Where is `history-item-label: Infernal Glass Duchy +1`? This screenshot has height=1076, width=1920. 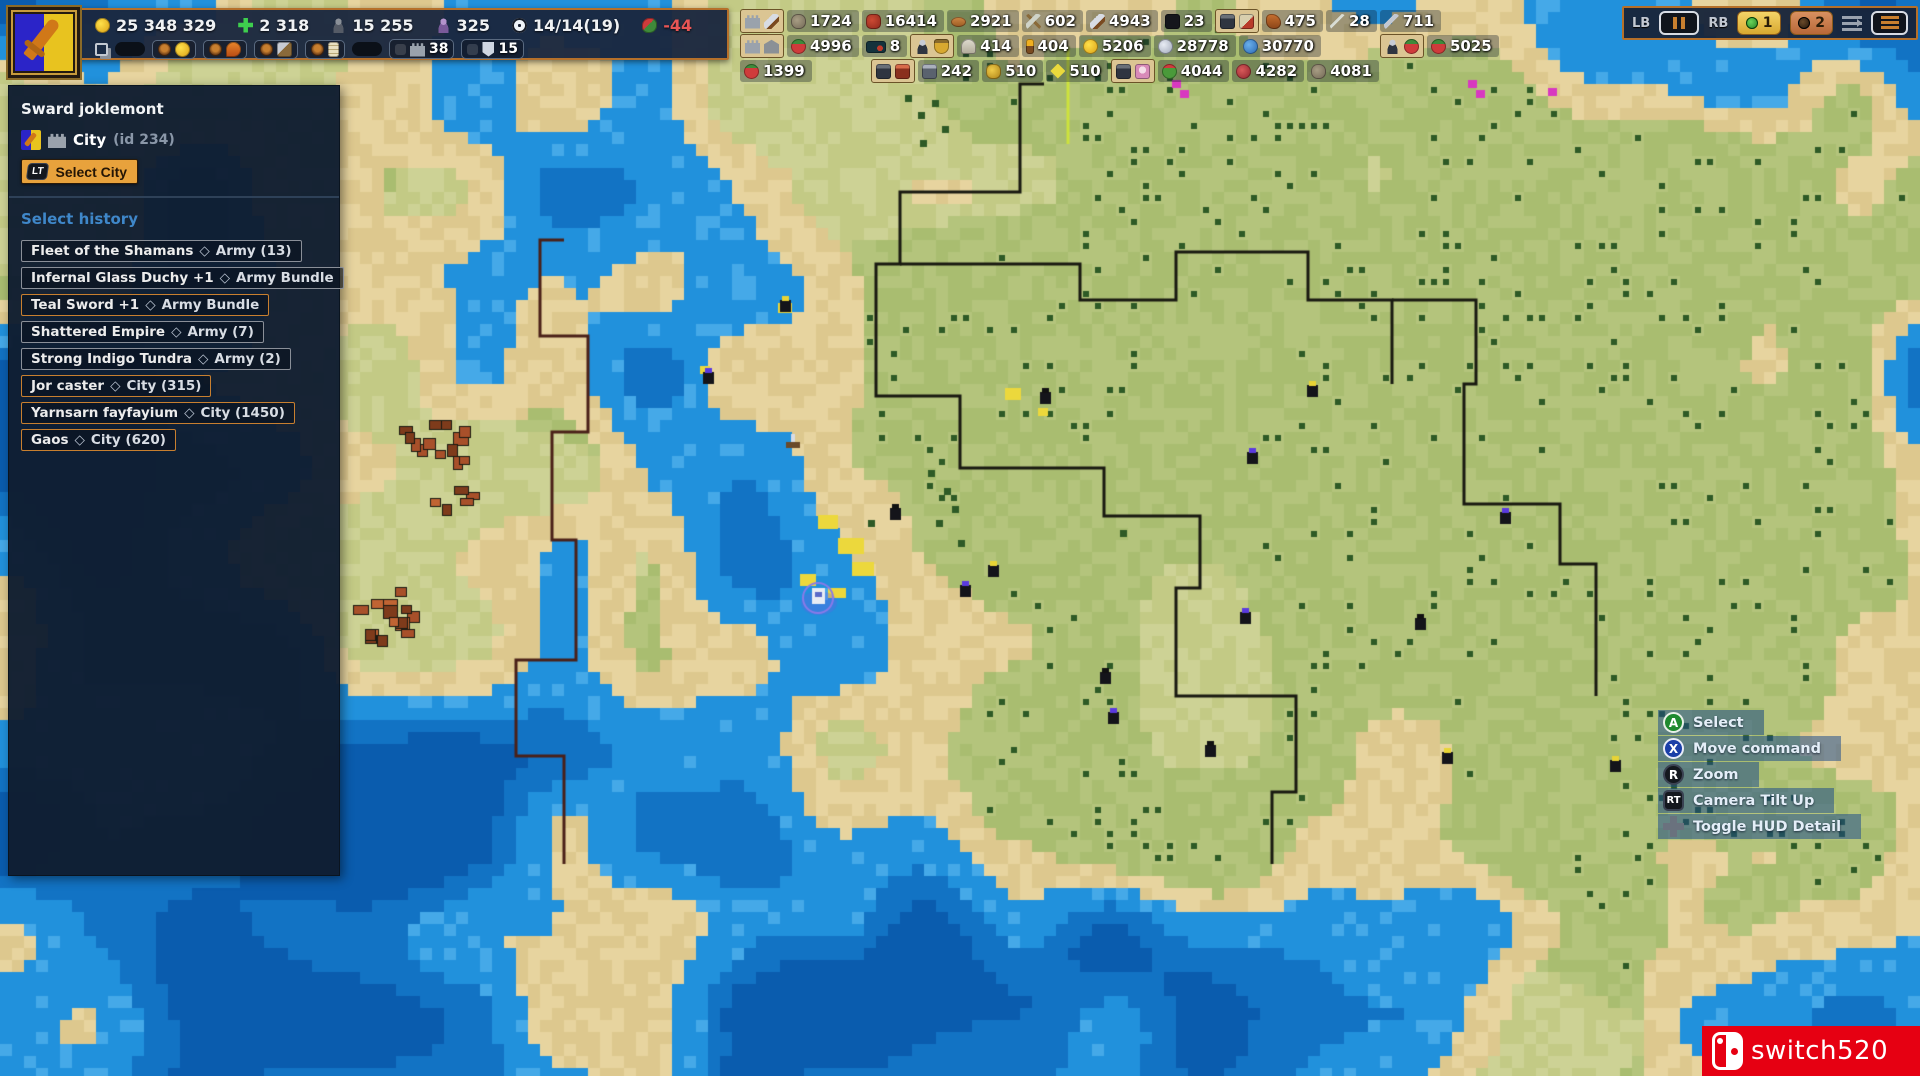 history-item-label: Infernal Glass Duchy +1 is located at coordinates (122, 278).